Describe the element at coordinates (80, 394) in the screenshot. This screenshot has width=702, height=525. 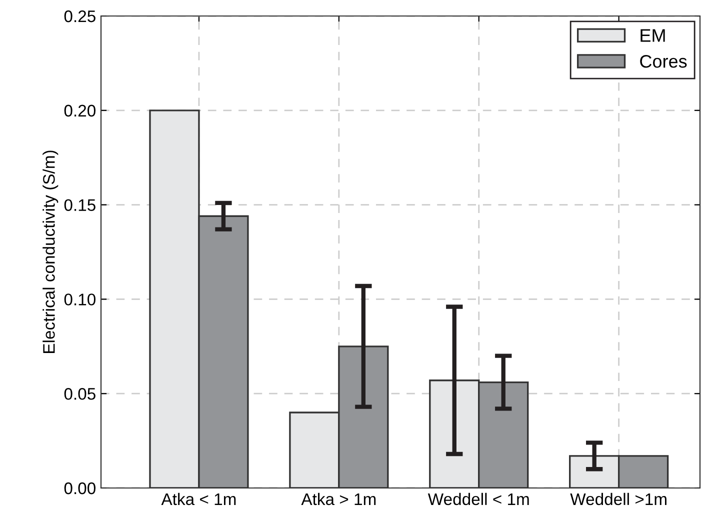
I see `y-tick-label: 0.05` at that location.